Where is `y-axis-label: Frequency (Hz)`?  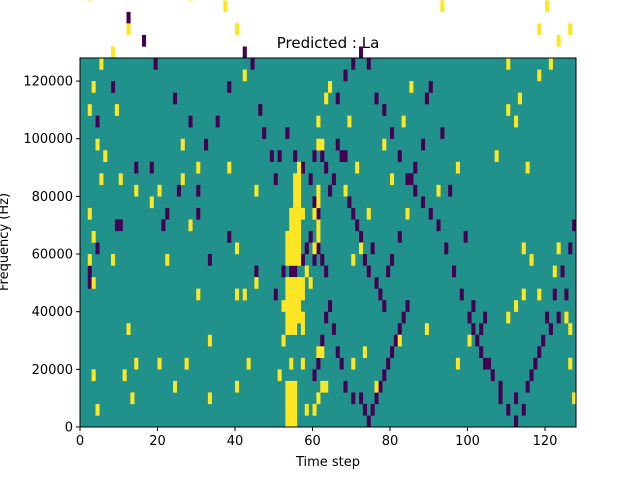
y-axis-label: Frequency (Hz) is located at coordinates (6, 242).